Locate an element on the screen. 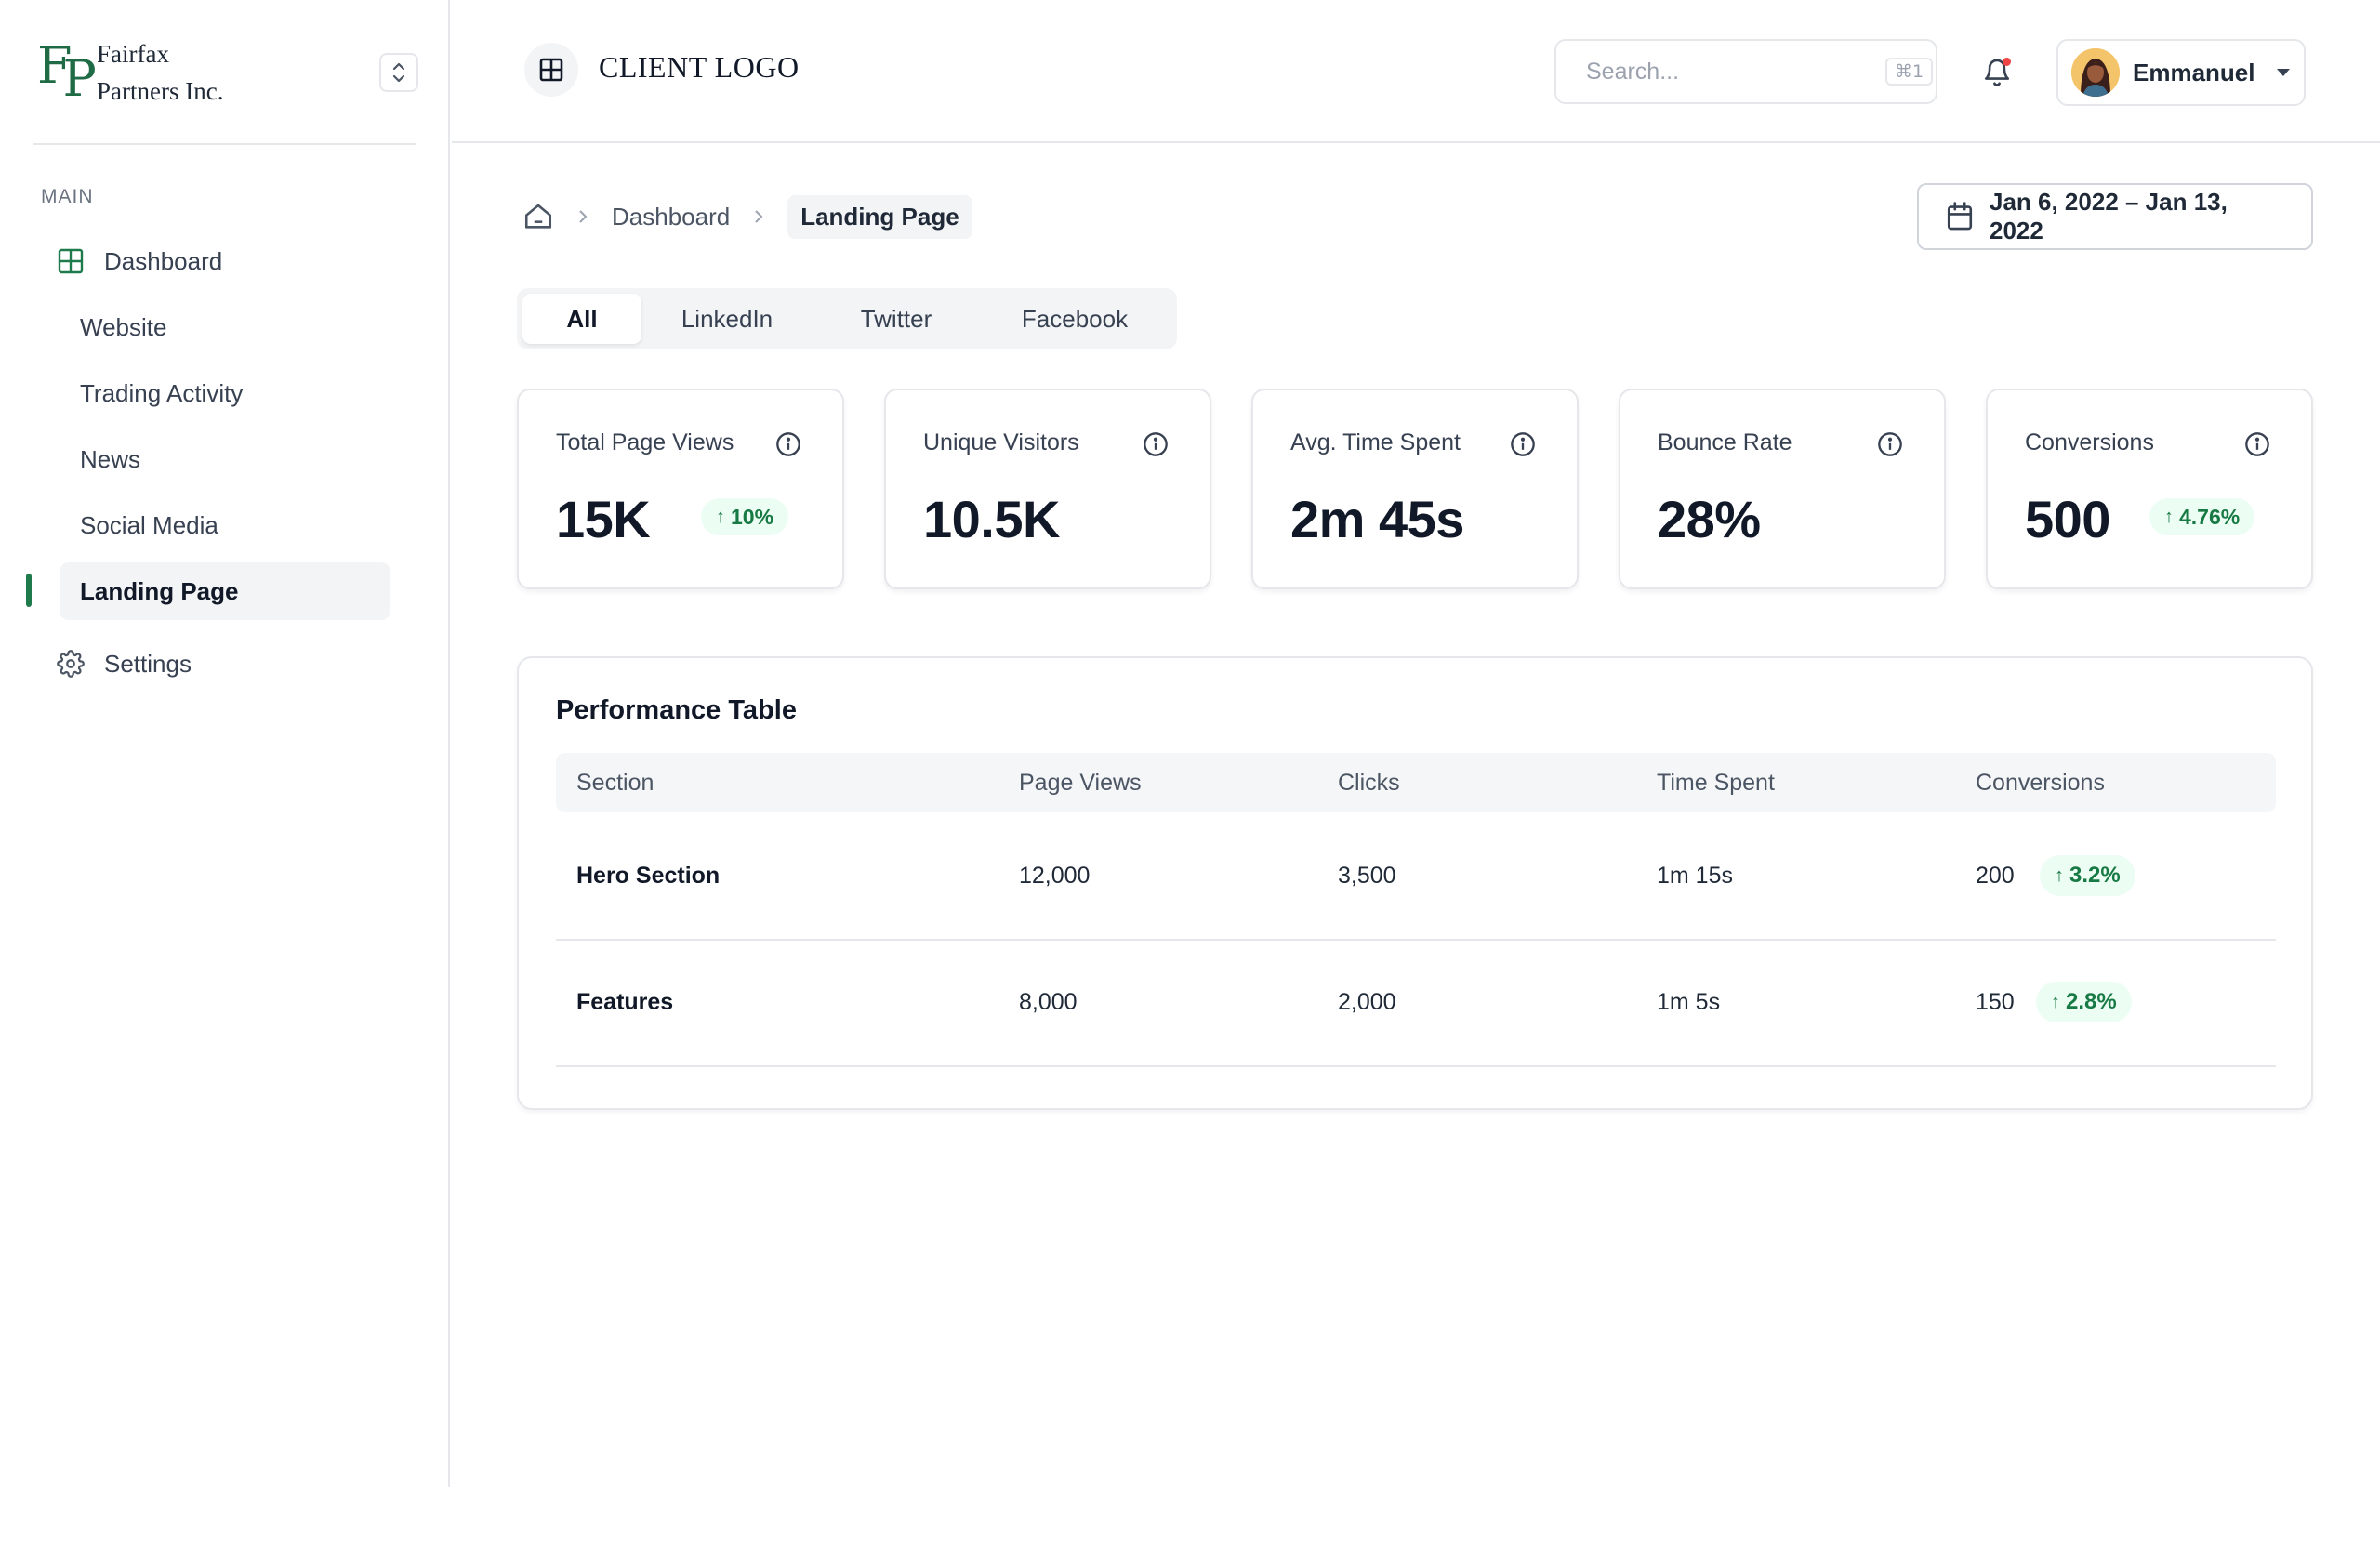 The height and width of the screenshot is (1543, 2380). sidebar-item-label: Settings is located at coordinates (148, 663).